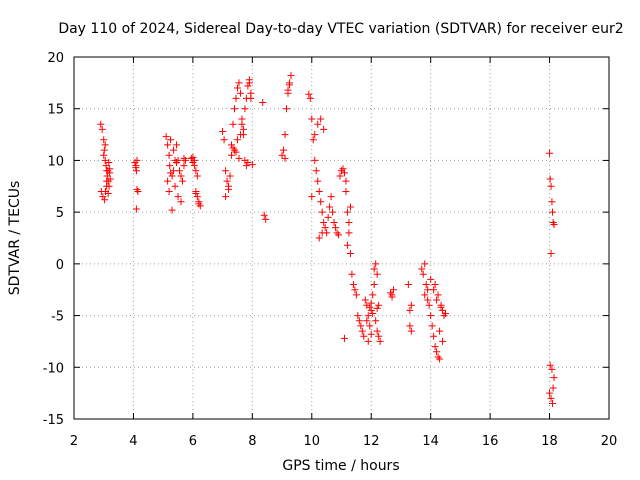  I want to click on x-tick-label: 2, so click(74, 441).